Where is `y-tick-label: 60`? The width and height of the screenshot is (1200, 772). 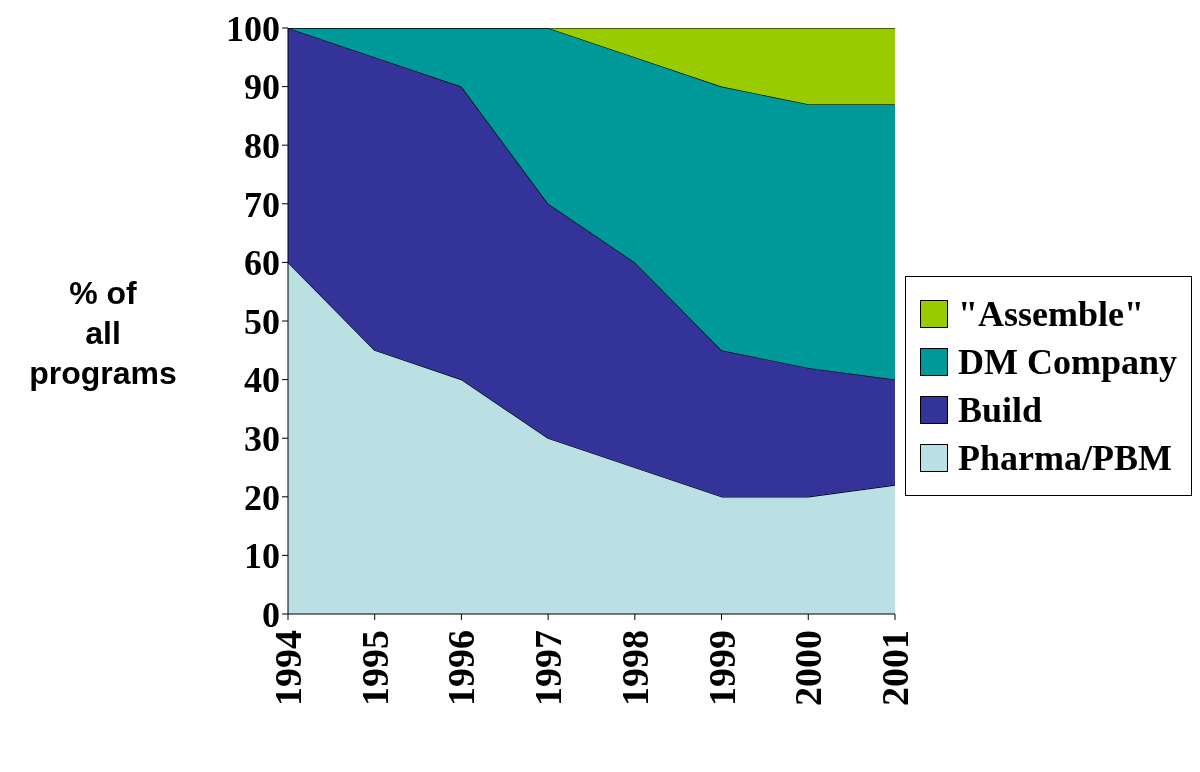
y-tick-label: 60 is located at coordinates (262, 263).